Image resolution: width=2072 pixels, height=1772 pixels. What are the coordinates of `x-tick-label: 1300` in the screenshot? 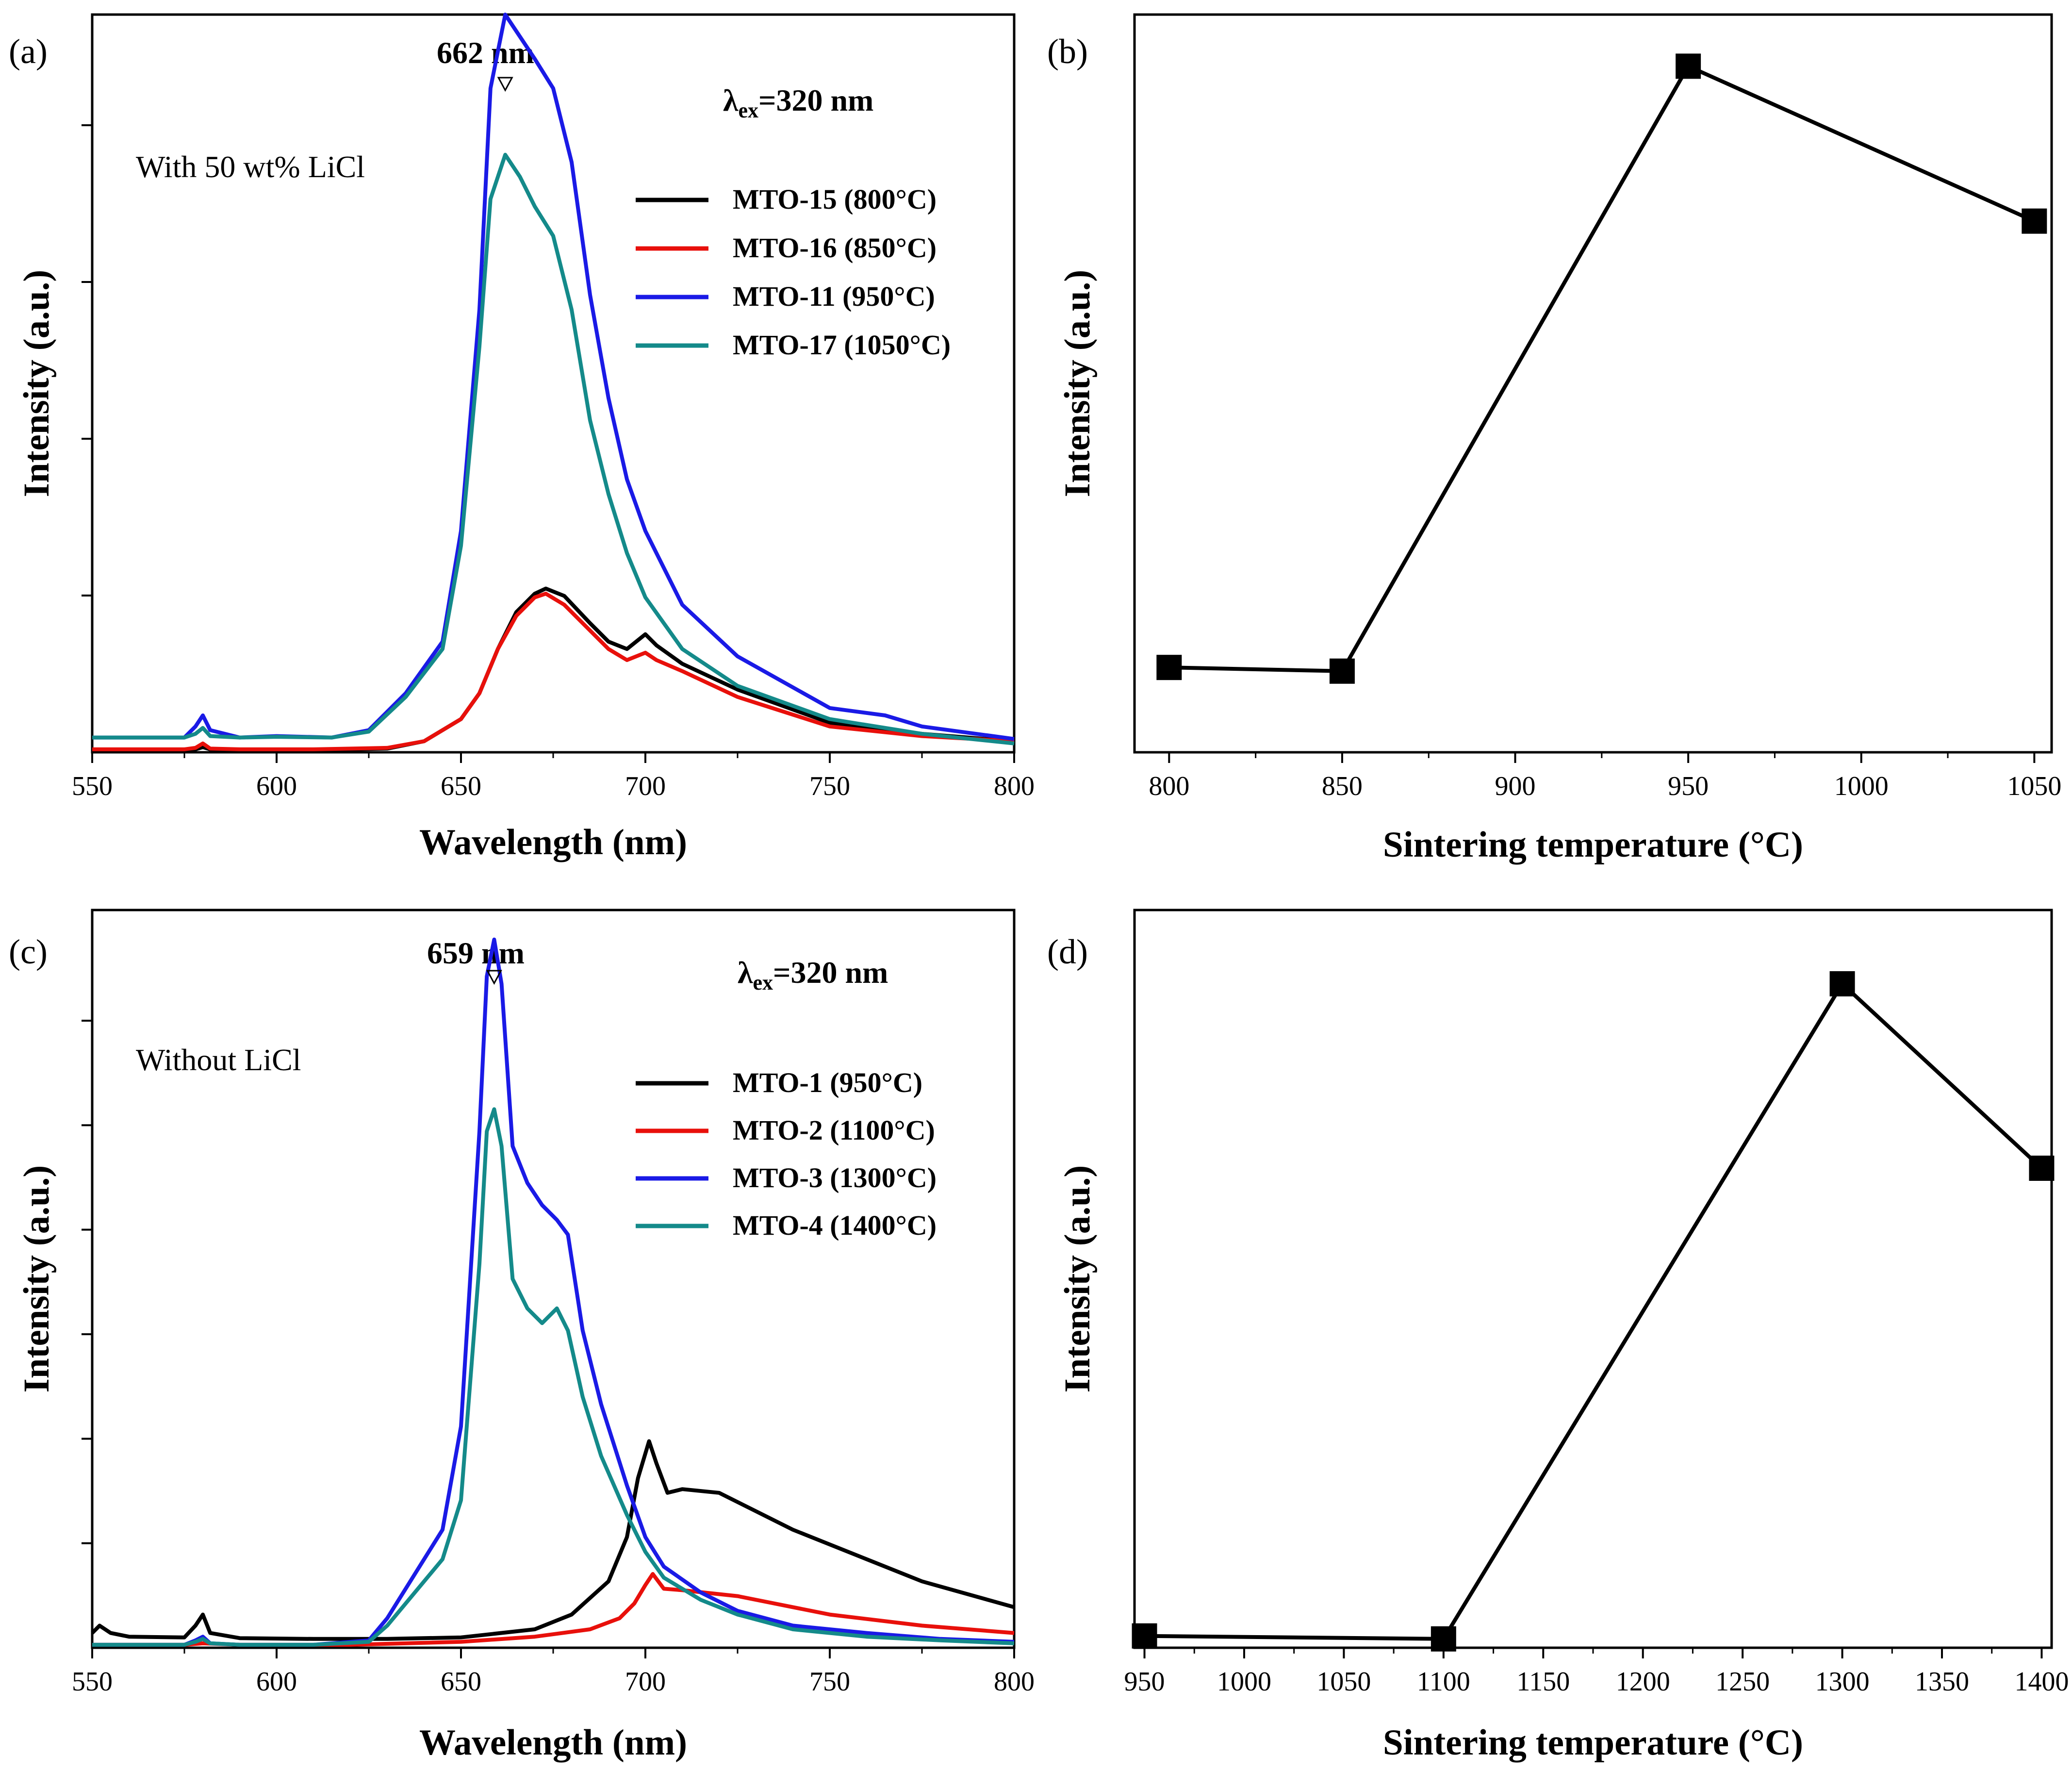 It's located at (1843, 1682).